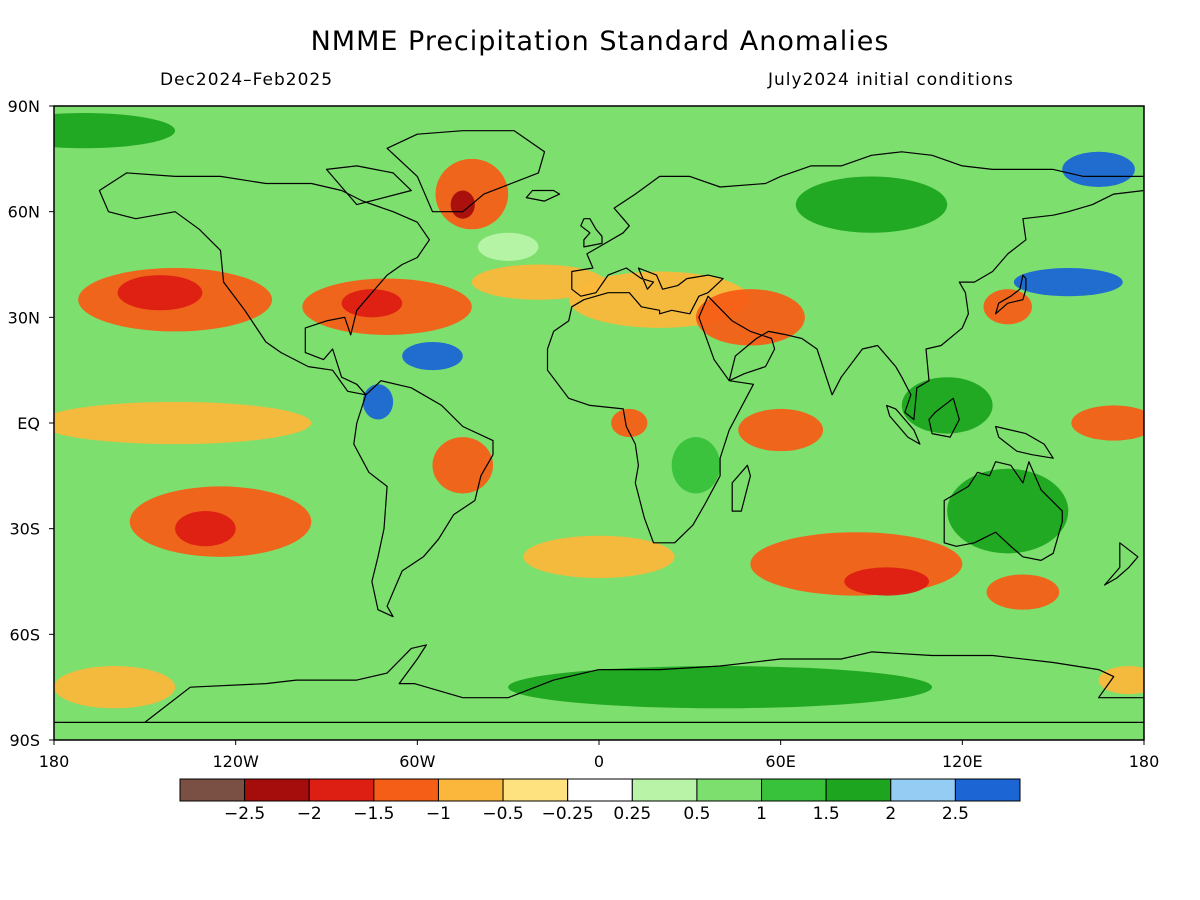 Image resolution: width=1200 pixels, height=900 pixels. Describe the element at coordinates (508, 246) in the screenshot. I see `anomaly-region-north-atlantic-wet` at that location.